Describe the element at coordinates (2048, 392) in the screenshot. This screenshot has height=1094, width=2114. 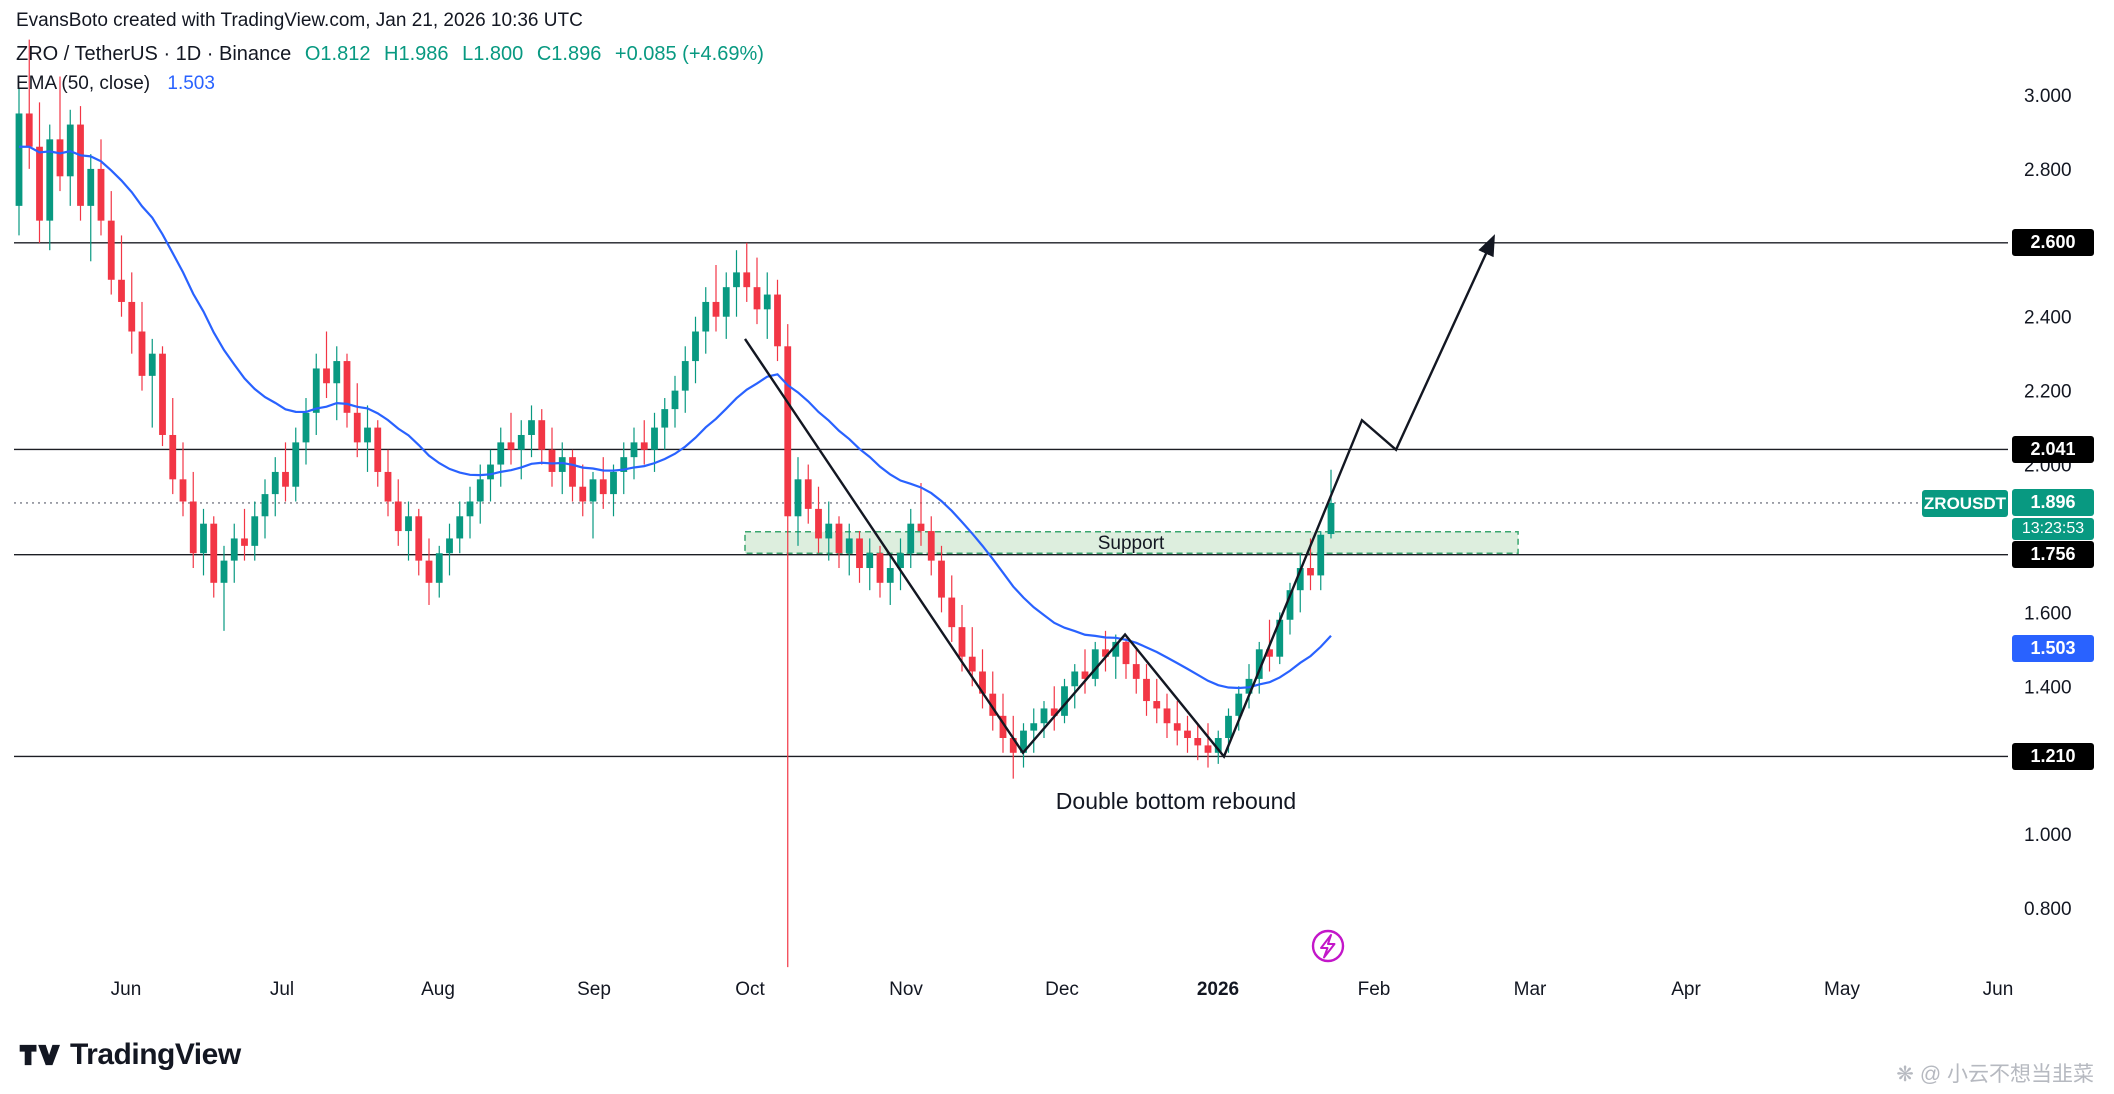
I see `price-axis-label: 2.200` at that location.